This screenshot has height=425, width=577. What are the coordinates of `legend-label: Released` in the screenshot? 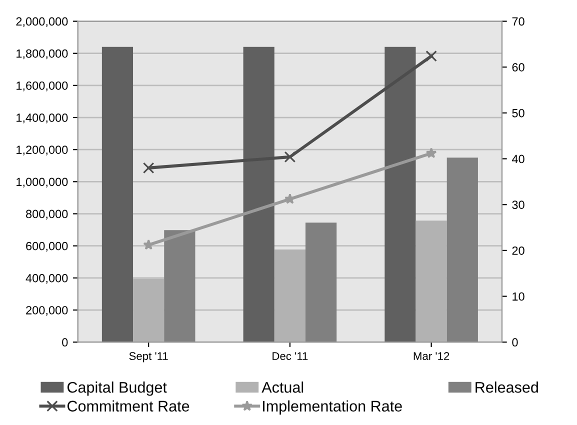 It's located at (507, 387).